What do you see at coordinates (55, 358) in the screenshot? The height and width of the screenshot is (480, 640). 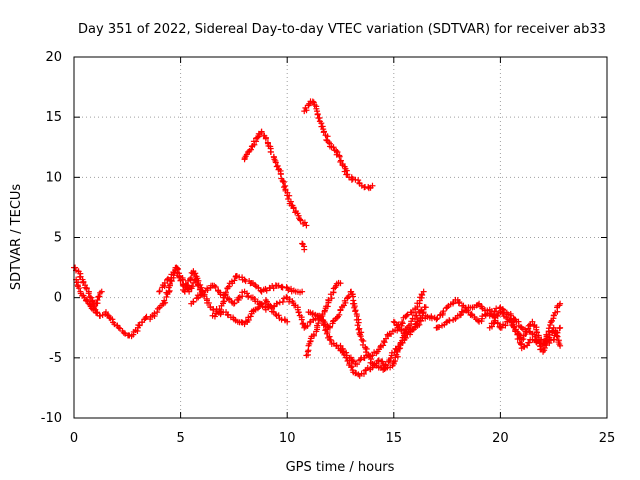 I see `y-tick-label: -5` at bounding box center [55, 358].